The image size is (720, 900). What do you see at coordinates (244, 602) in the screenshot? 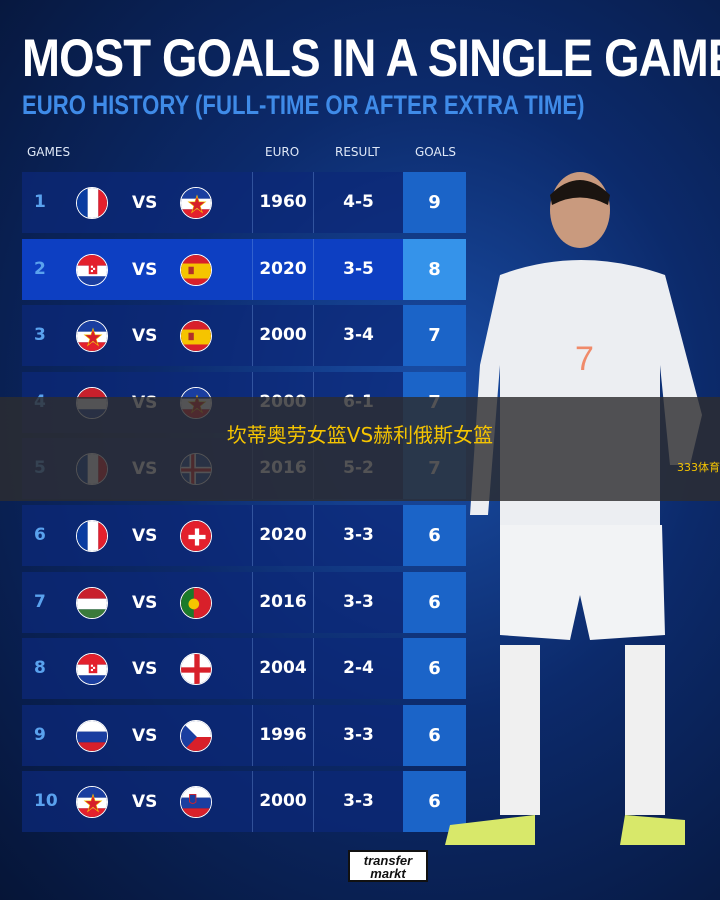
I see `table-row: 7 VS 2016 3-3 6` at bounding box center [244, 602].